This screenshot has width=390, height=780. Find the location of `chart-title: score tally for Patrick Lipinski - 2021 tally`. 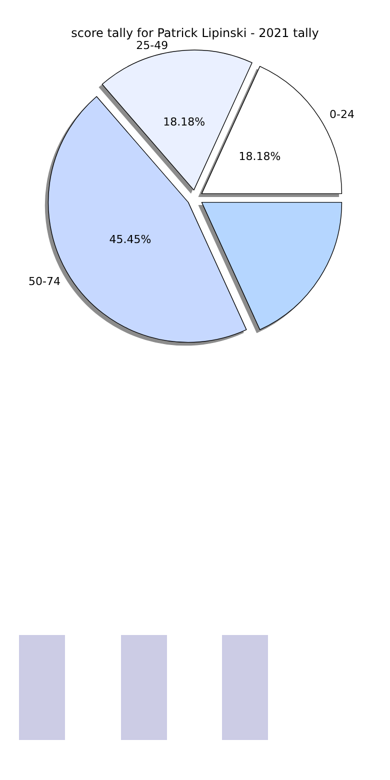

chart-title: score tally for Patrick Lipinski - 2021 tally is located at coordinates (195, 33).